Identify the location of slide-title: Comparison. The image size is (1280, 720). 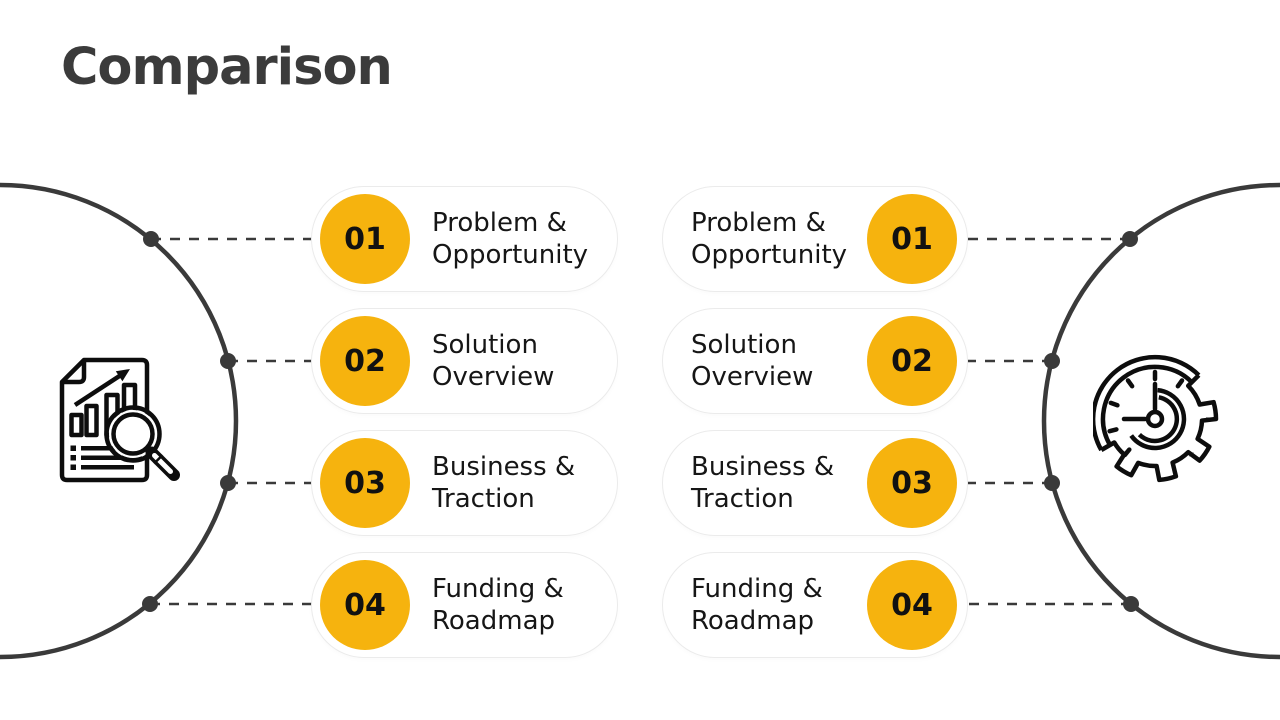
(227, 67).